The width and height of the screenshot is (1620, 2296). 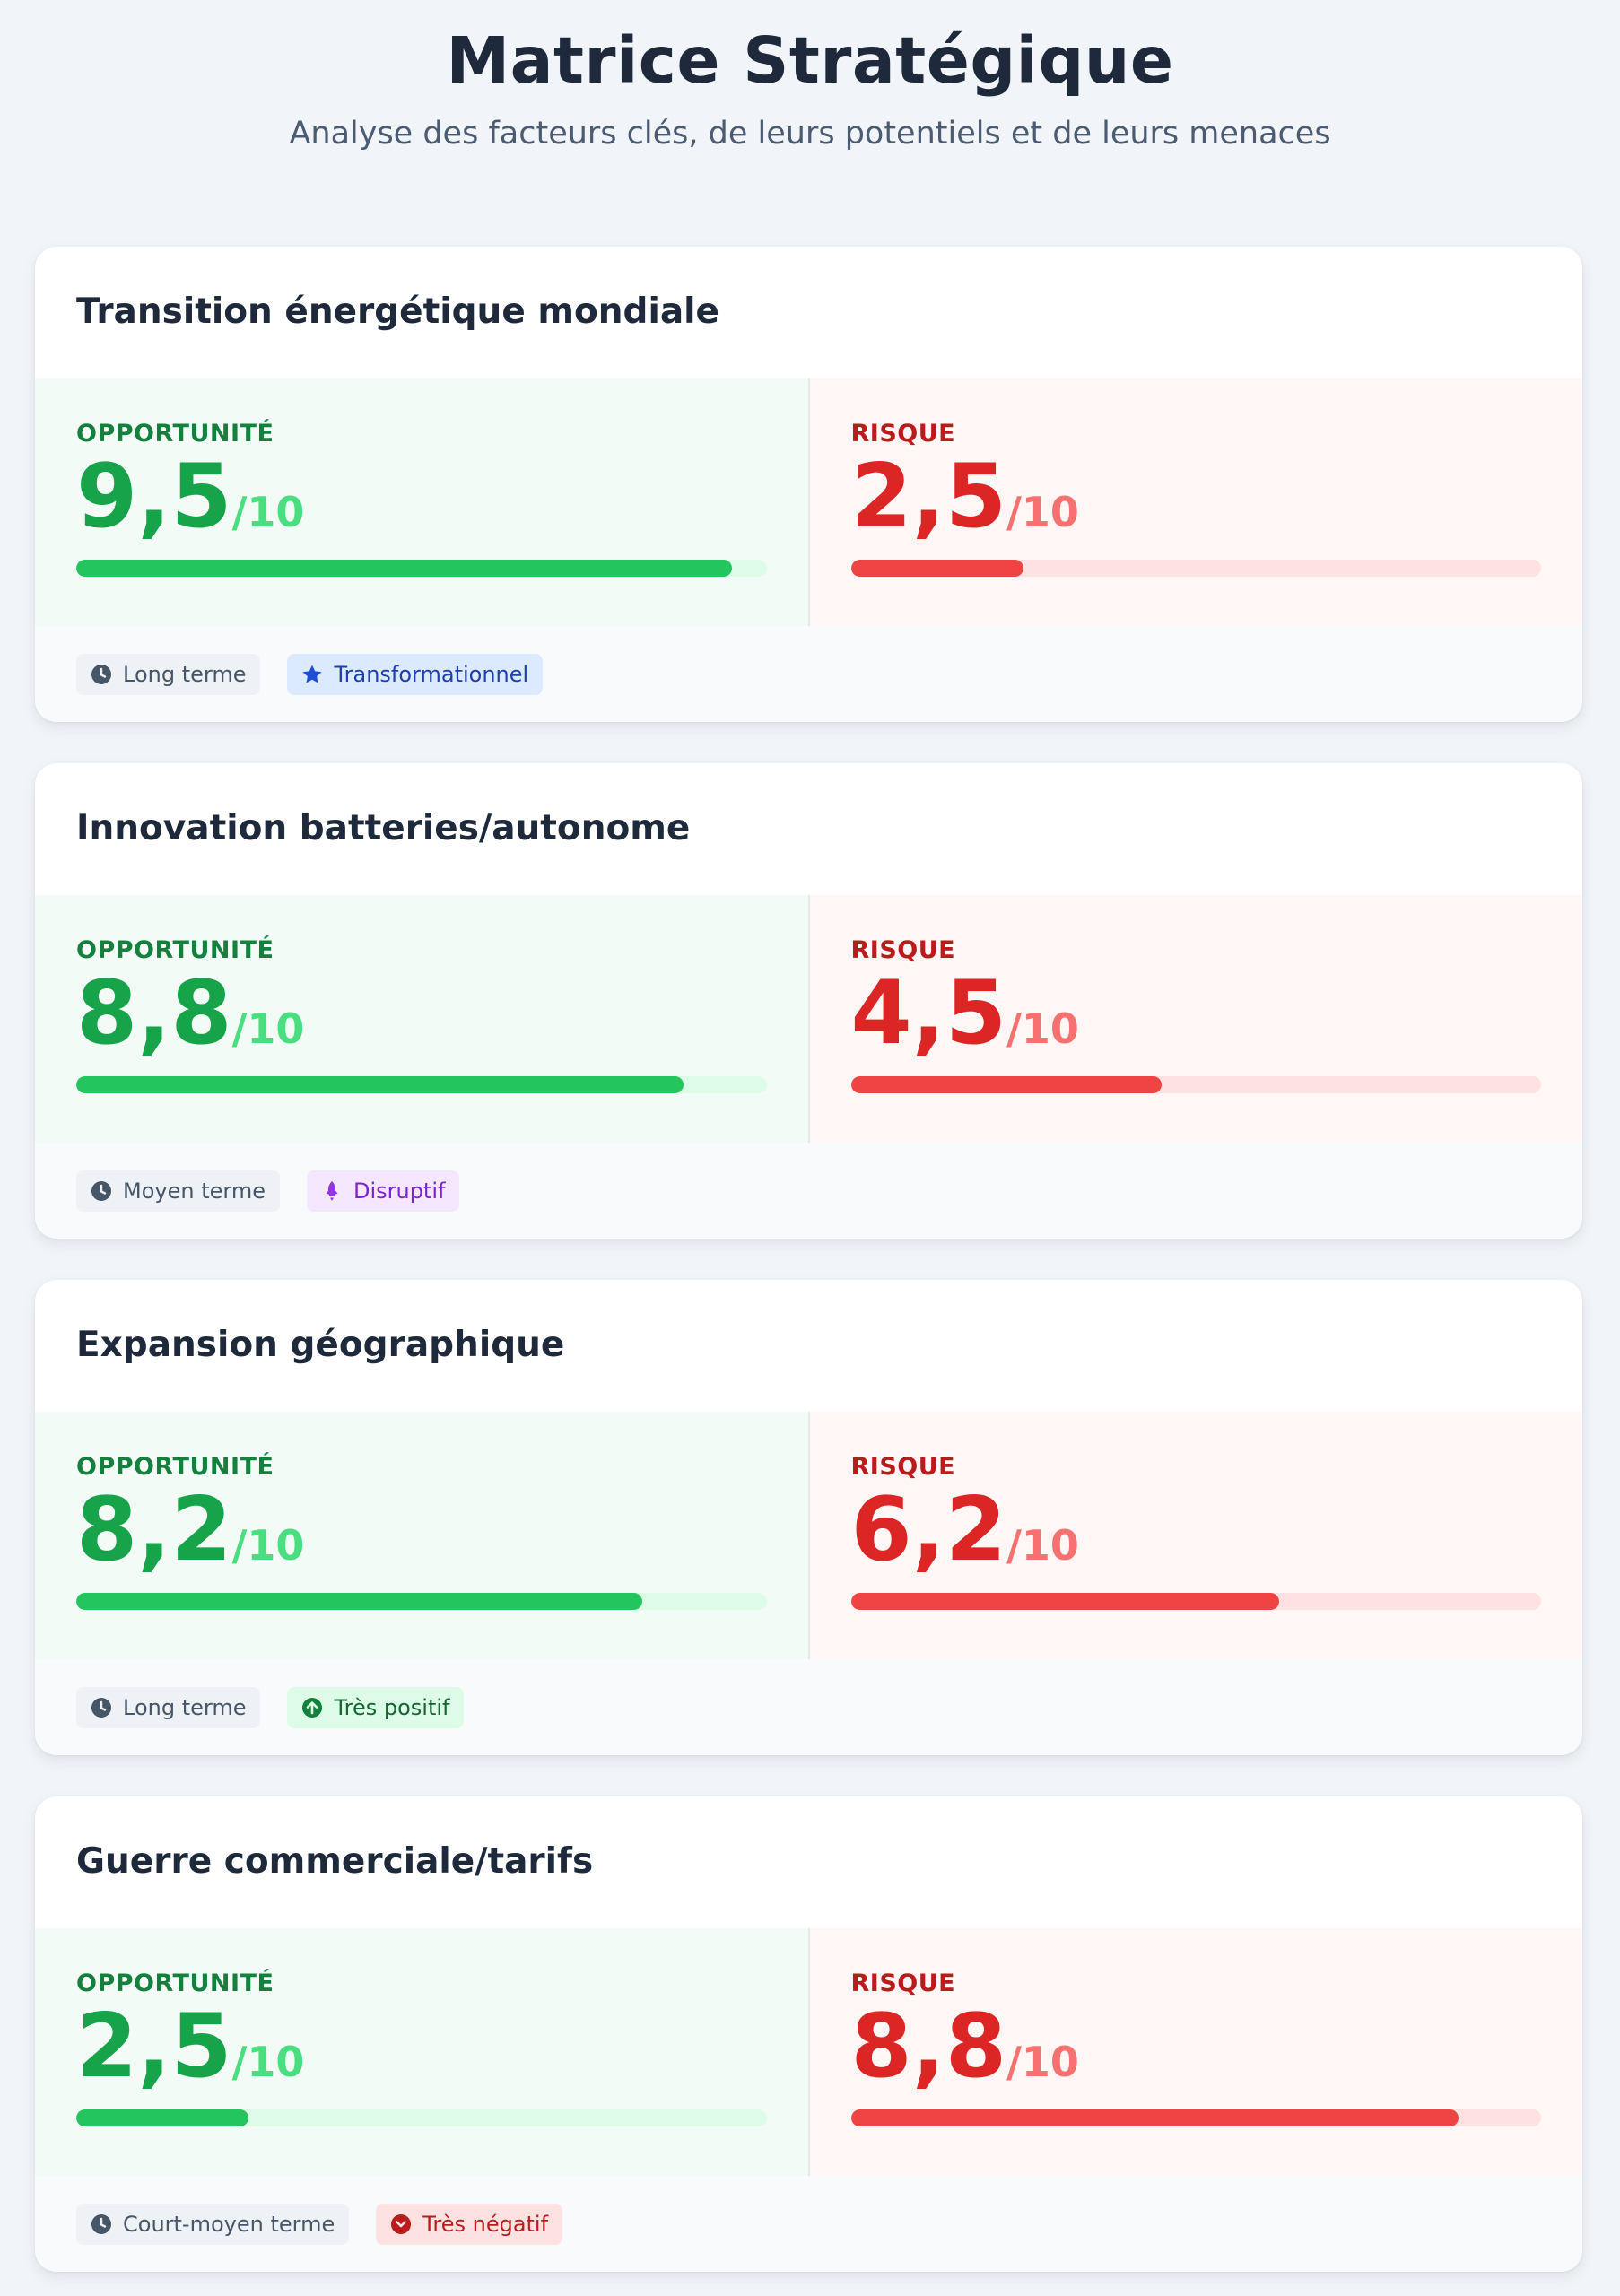 I want to click on risk-panel: RISQUE 8,8/10, so click(x=1195, y=2052).